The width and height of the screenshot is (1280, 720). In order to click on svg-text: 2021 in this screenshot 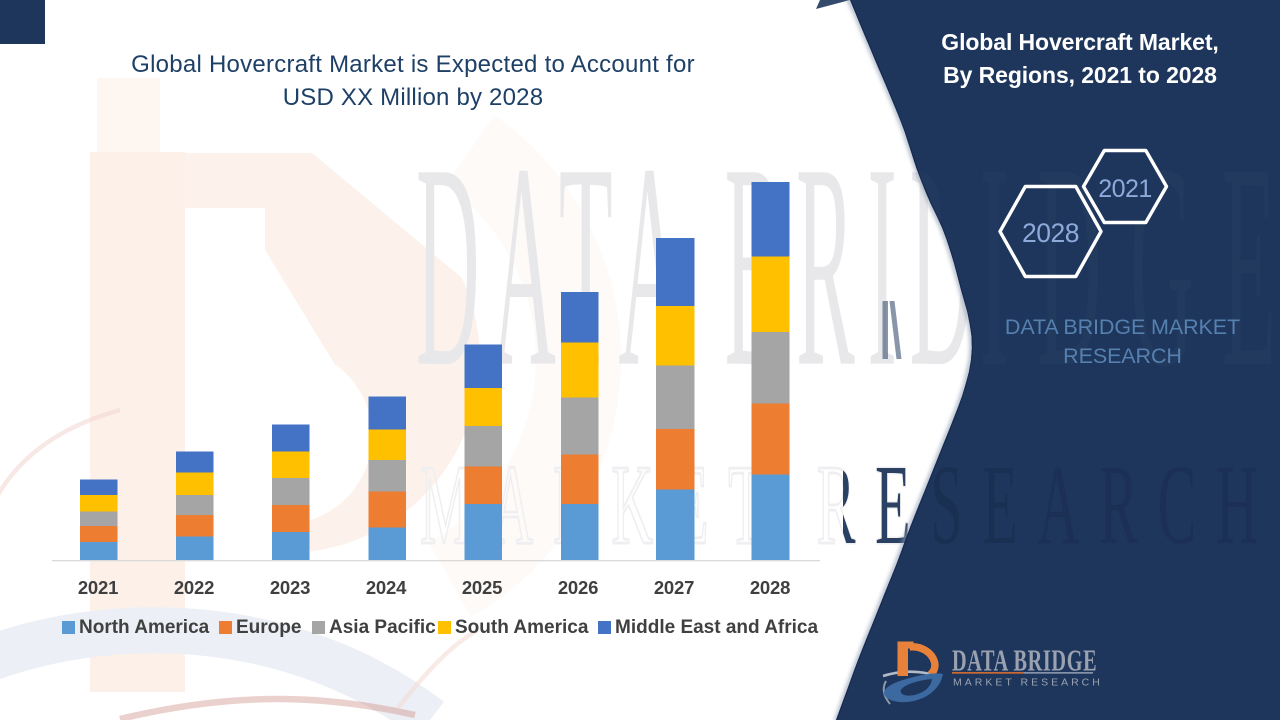, I will do `click(1125, 189)`.